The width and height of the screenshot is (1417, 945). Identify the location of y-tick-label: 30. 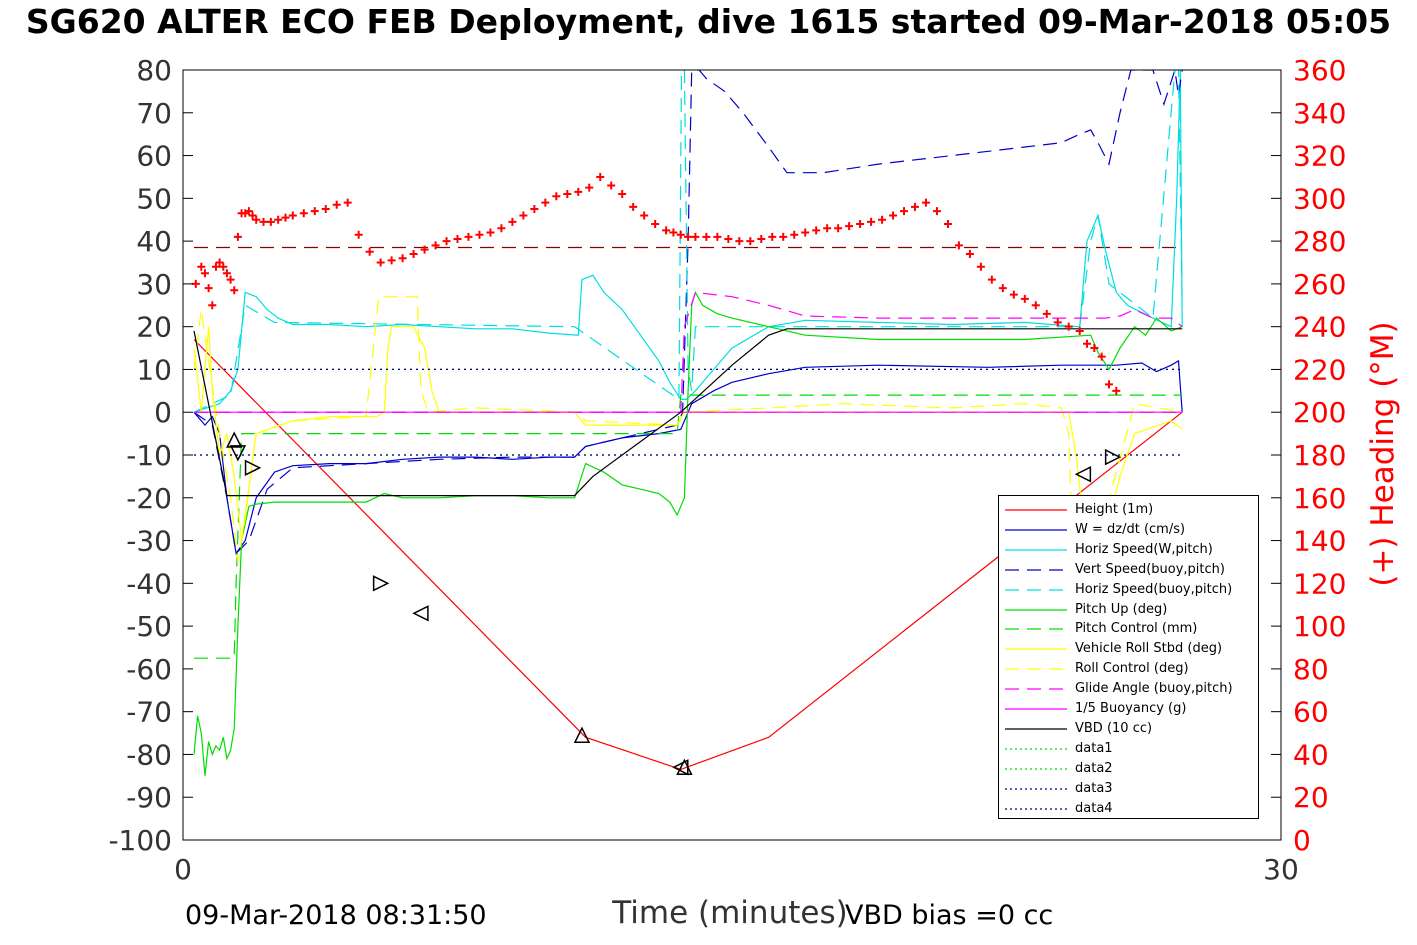
(154, 284).